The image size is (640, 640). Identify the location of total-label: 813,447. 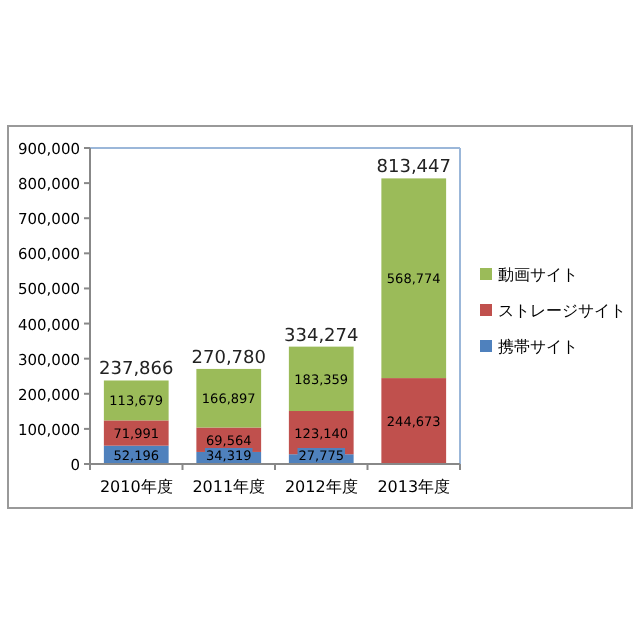
(413, 168).